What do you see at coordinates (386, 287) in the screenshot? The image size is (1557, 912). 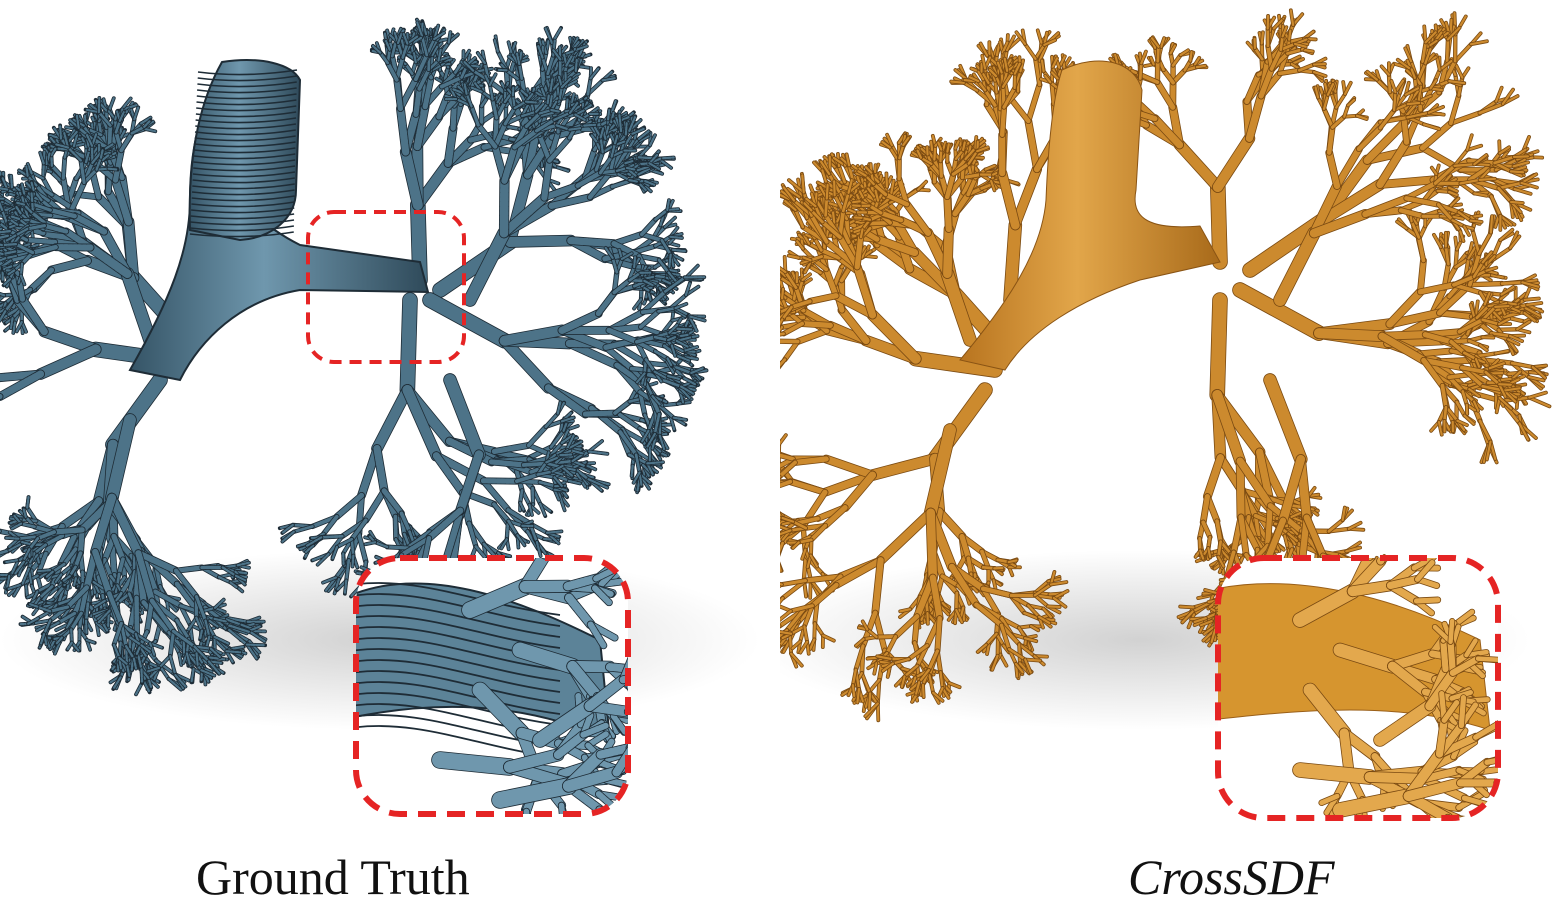 I see `highlight-box-small` at bounding box center [386, 287].